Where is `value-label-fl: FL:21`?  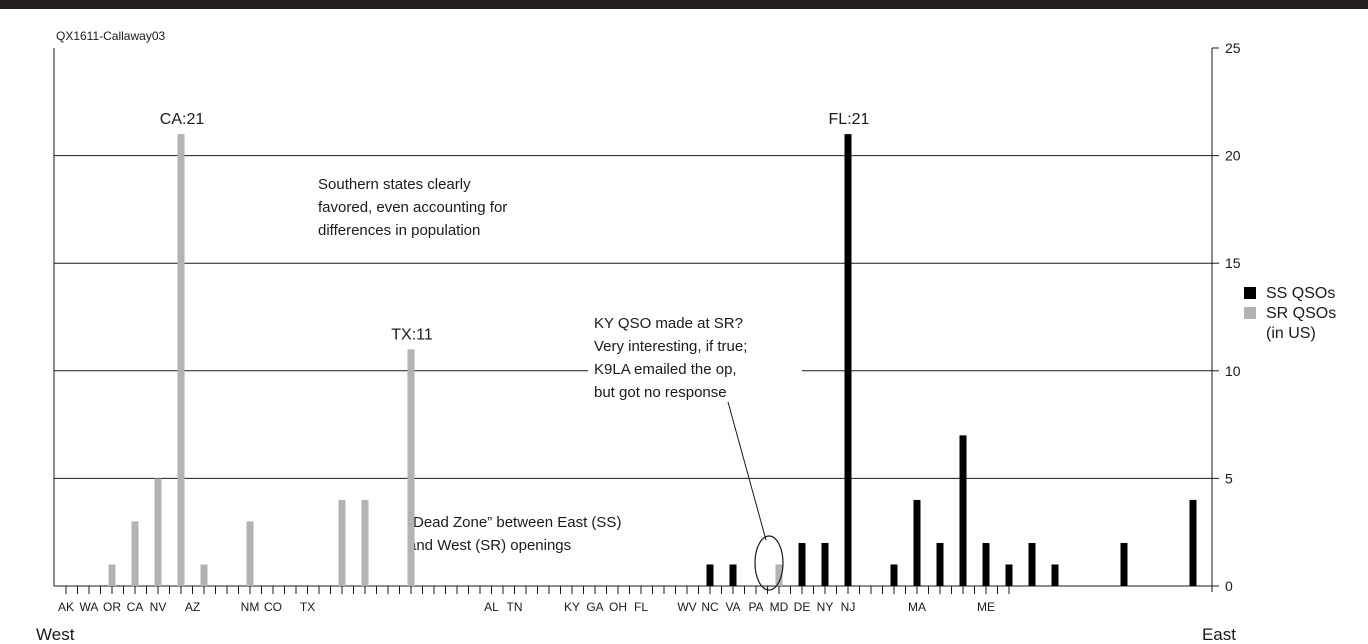 value-label-fl: FL:21 is located at coordinates (849, 119).